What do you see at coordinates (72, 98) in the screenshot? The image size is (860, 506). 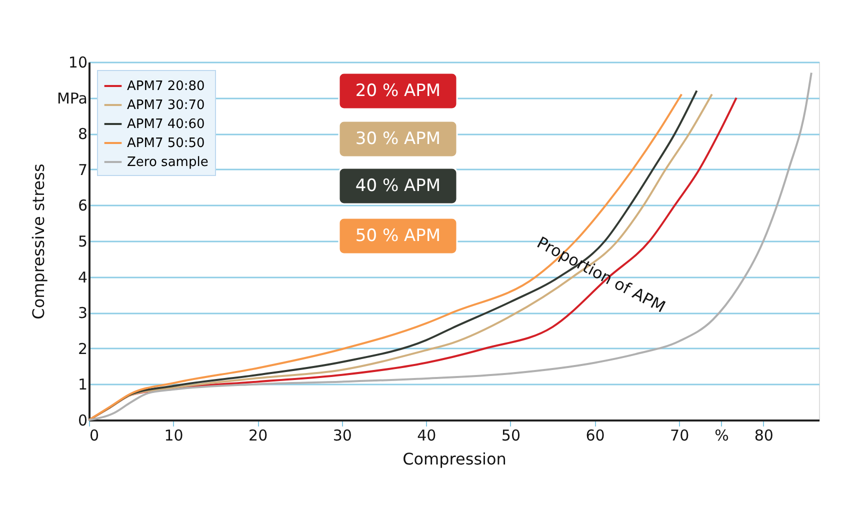 I see `y-tick-label: MPa` at bounding box center [72, 98].